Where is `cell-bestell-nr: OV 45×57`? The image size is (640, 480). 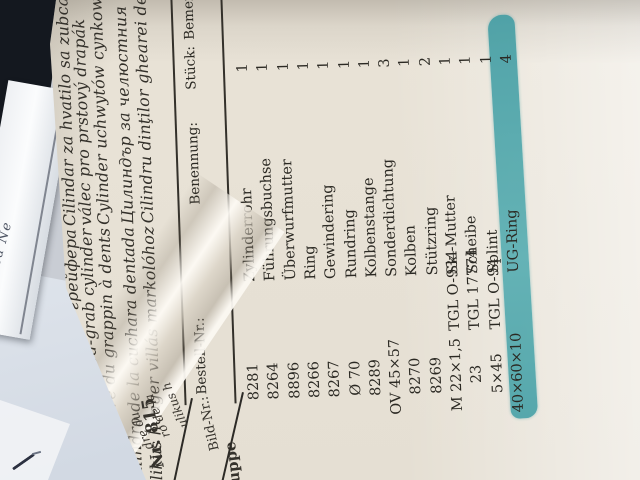 cell-bestell-nr: OV 45×57 is located at coordinates (396, 376).